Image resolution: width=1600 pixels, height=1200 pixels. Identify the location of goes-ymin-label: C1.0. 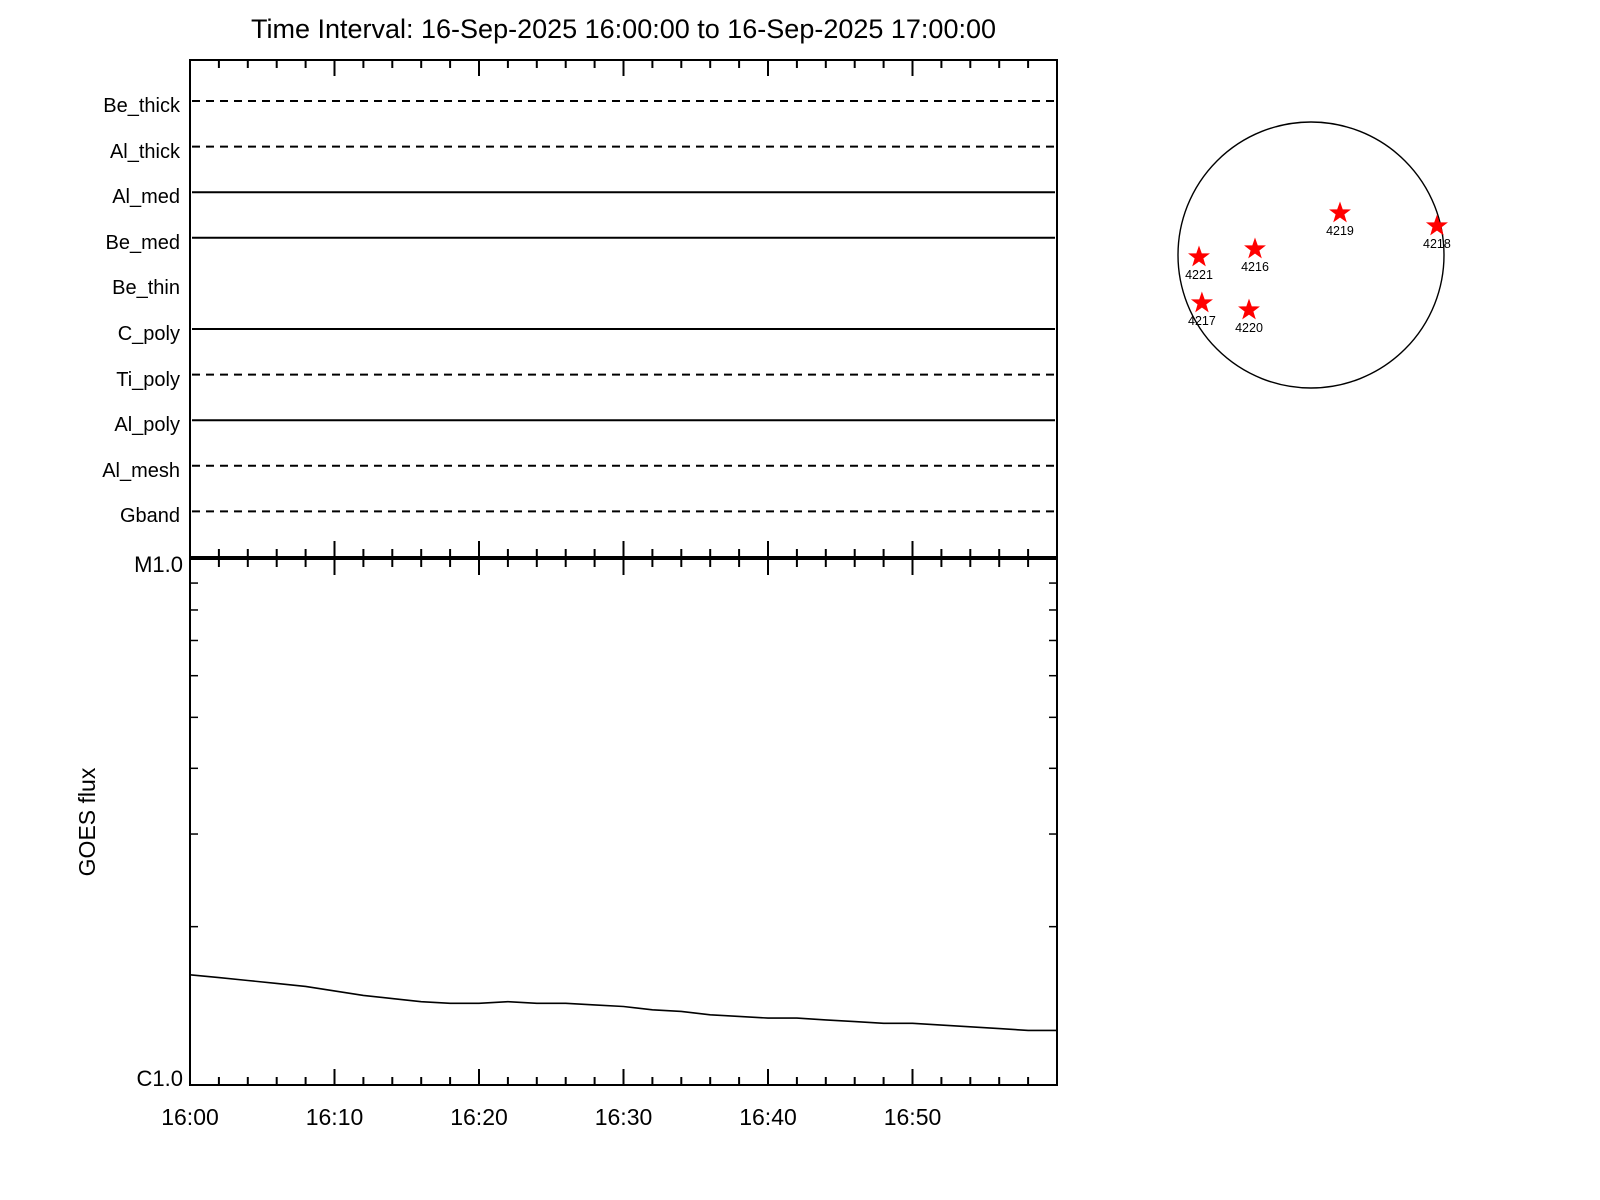
(159, 1078).